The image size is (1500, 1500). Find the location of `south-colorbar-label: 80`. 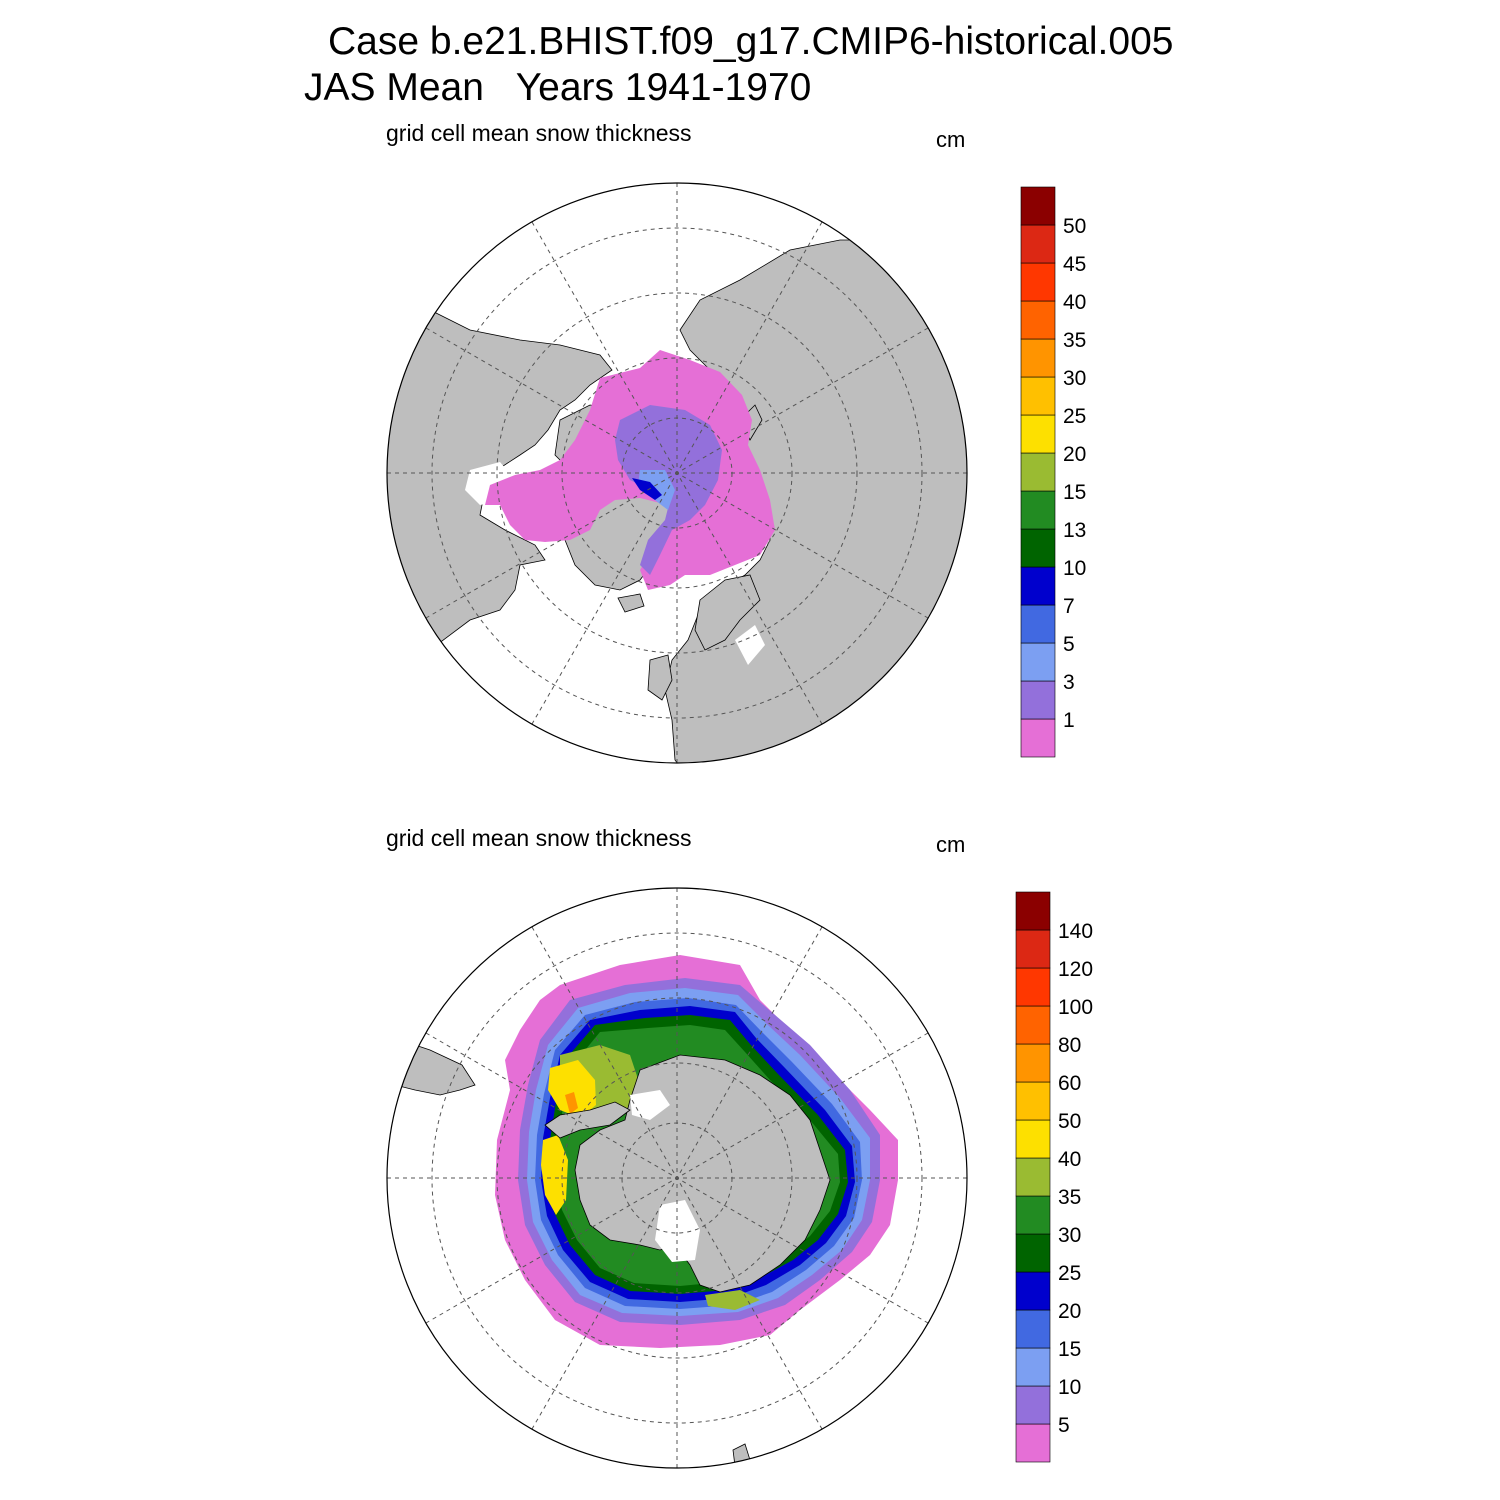

south-colorbar-label: 80 is located at coordinates (1069, 1045).